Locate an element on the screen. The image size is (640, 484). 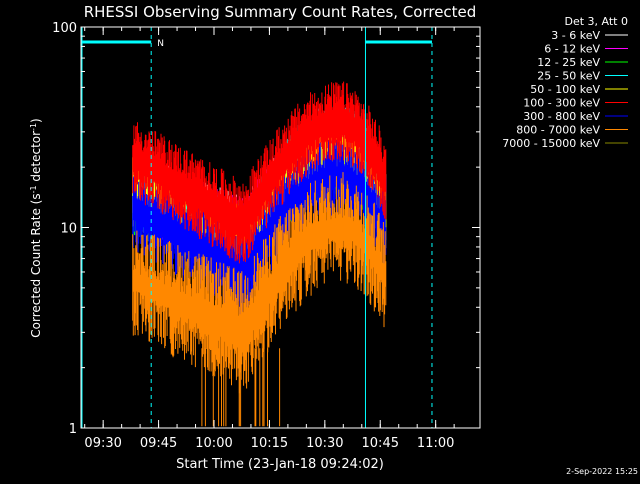
legend-header: Det 3, Att 0 is located at coordinates (597, 21).